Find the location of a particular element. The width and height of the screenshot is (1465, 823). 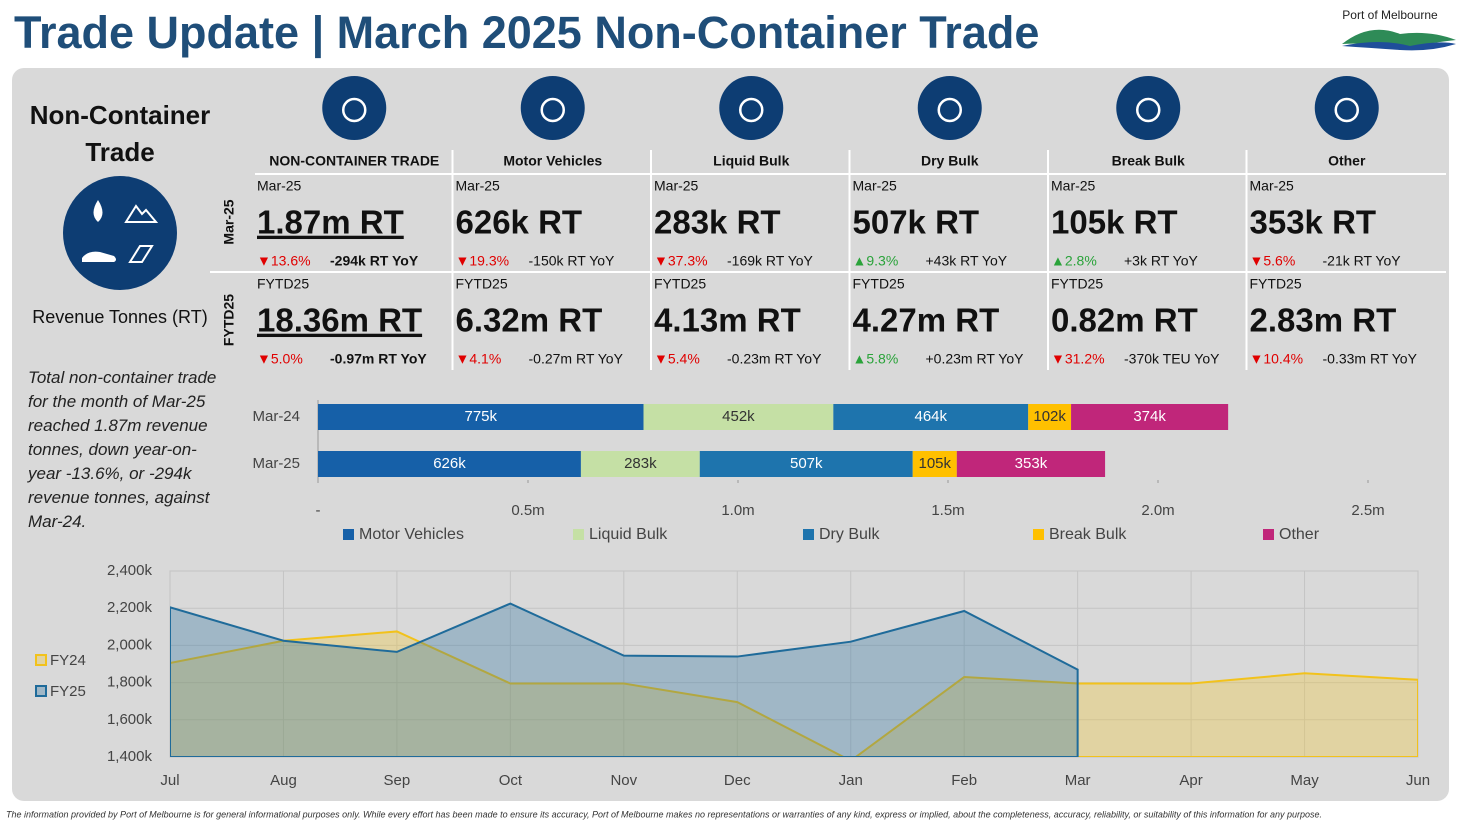

x-tick-label: 2.0m is located at coordinates (1157, 510).